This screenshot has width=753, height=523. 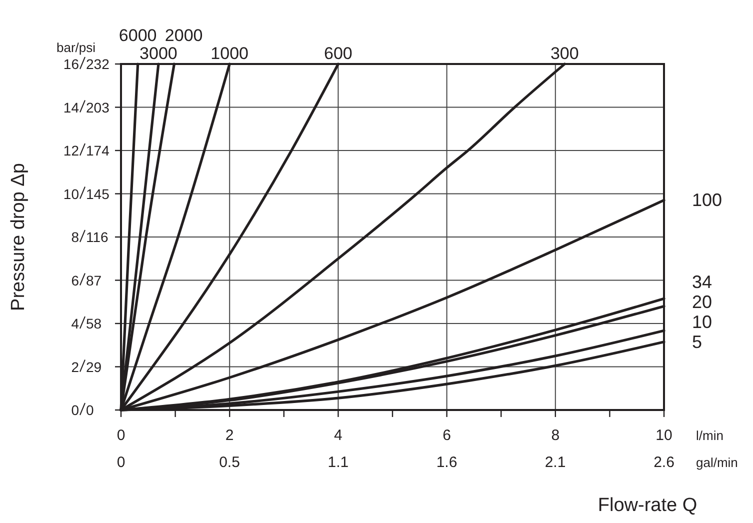 What do you see at coordinates (76, 47) in the screenshot?
I see `text: bar/psi` at bounding box center [76, 47].